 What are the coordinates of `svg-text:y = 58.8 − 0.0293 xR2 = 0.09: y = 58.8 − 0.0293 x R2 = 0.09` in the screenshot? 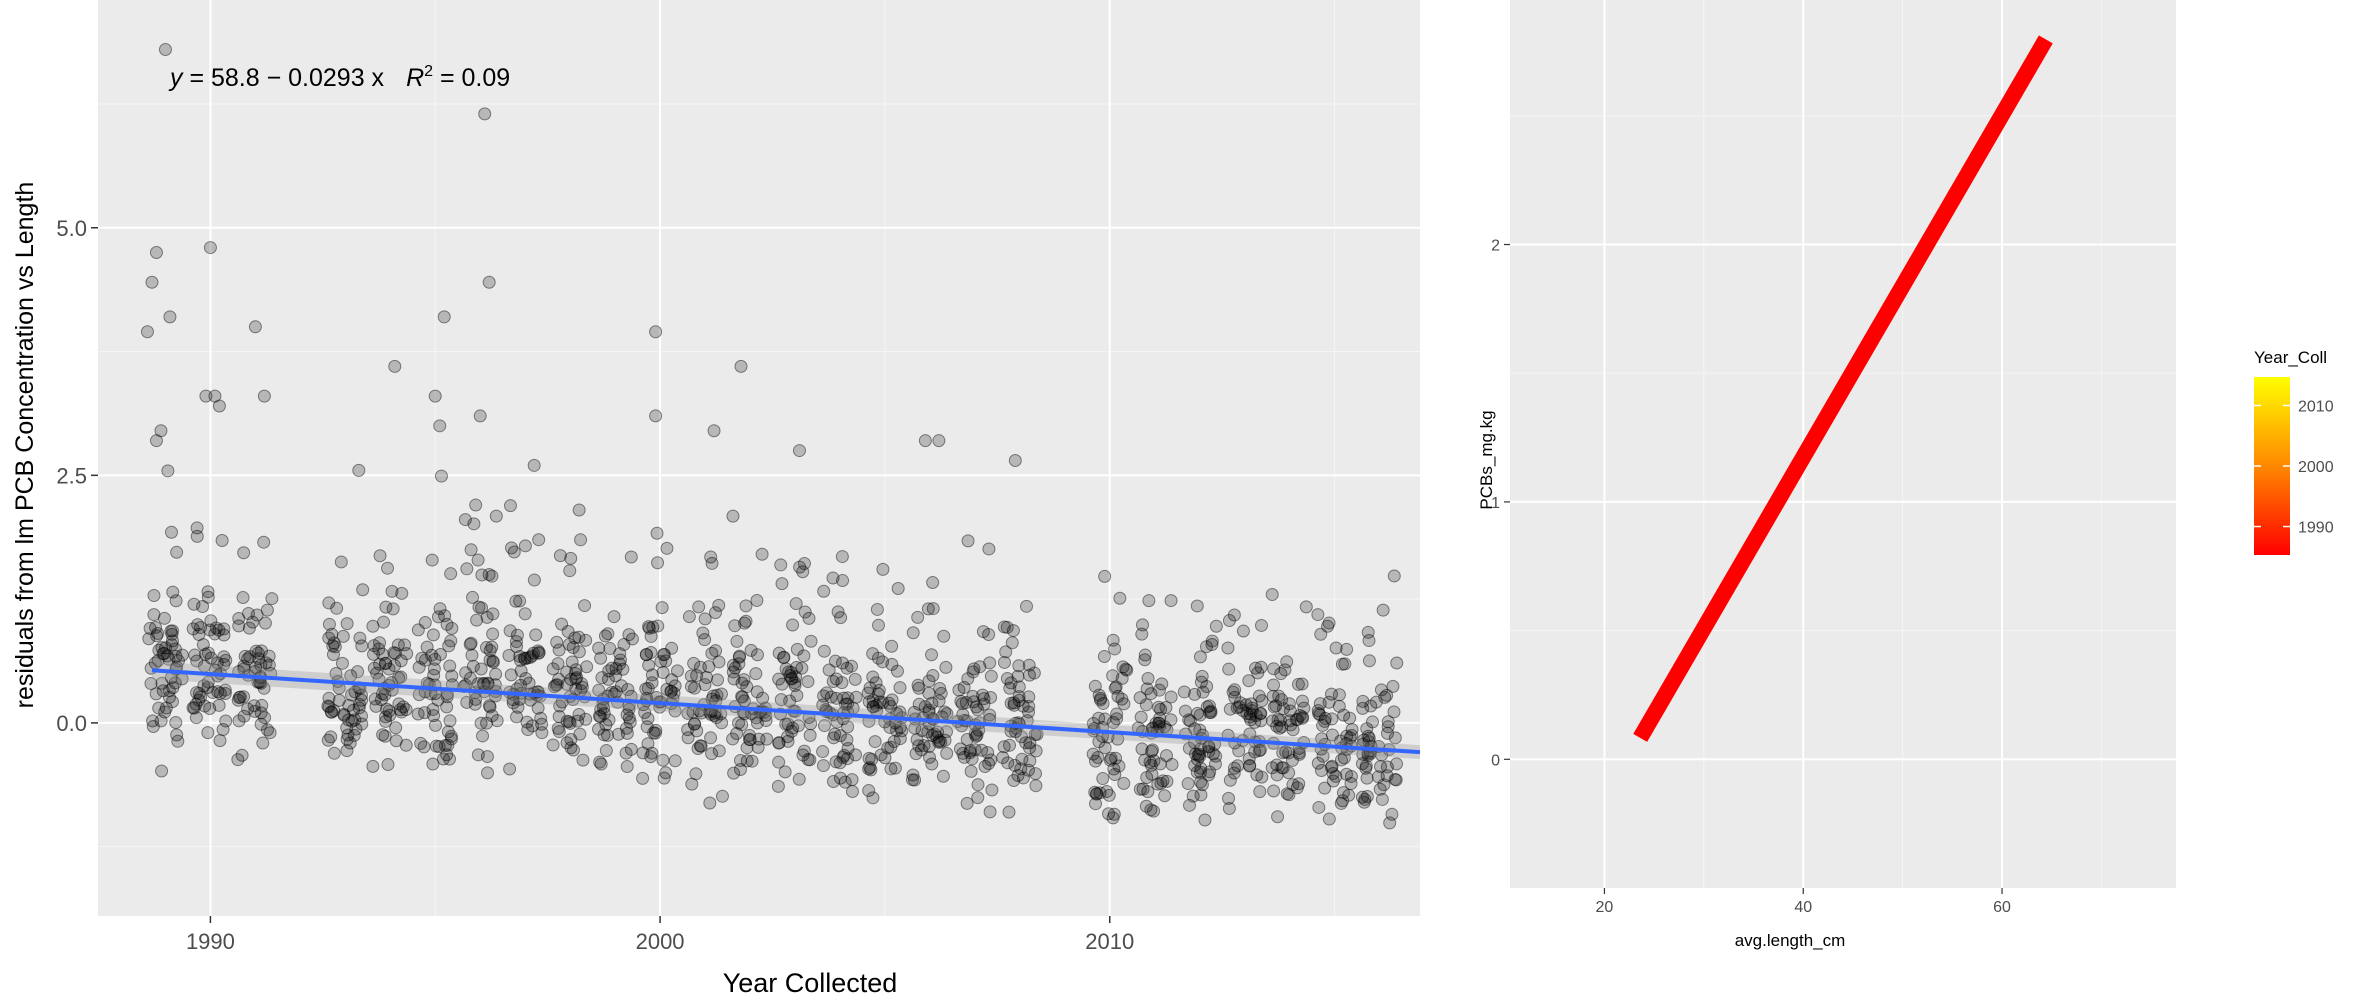 It's located at (339, 77).